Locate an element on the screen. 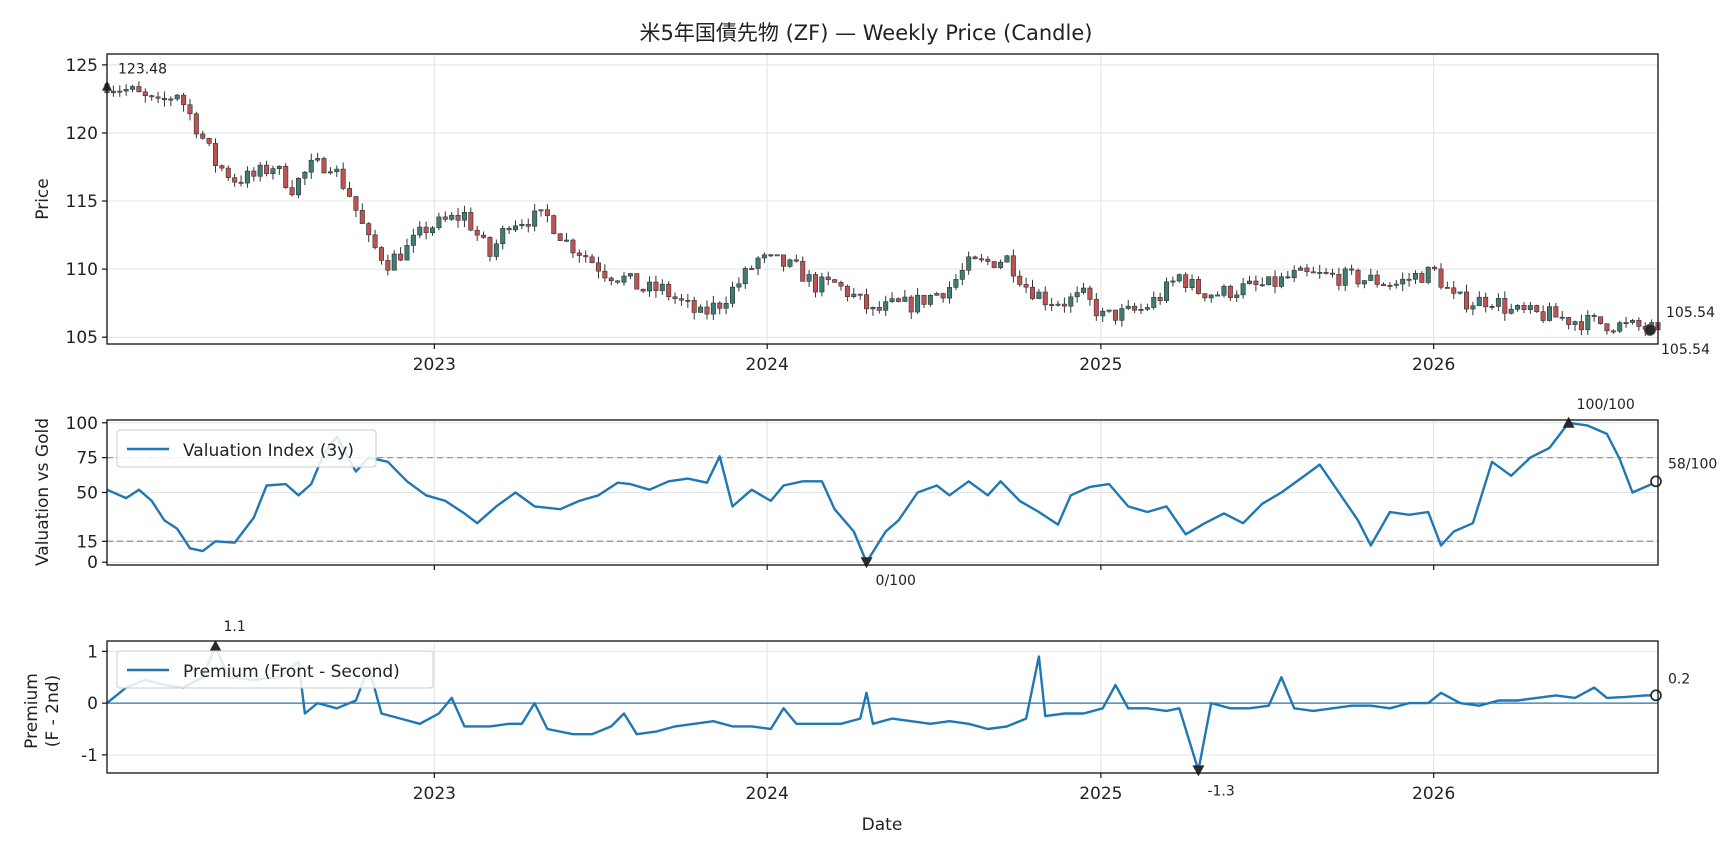 The image size is (1728, 849). valuation-annotations: 100/100 0/100 58/100 is located at coordinates (1288, 493).